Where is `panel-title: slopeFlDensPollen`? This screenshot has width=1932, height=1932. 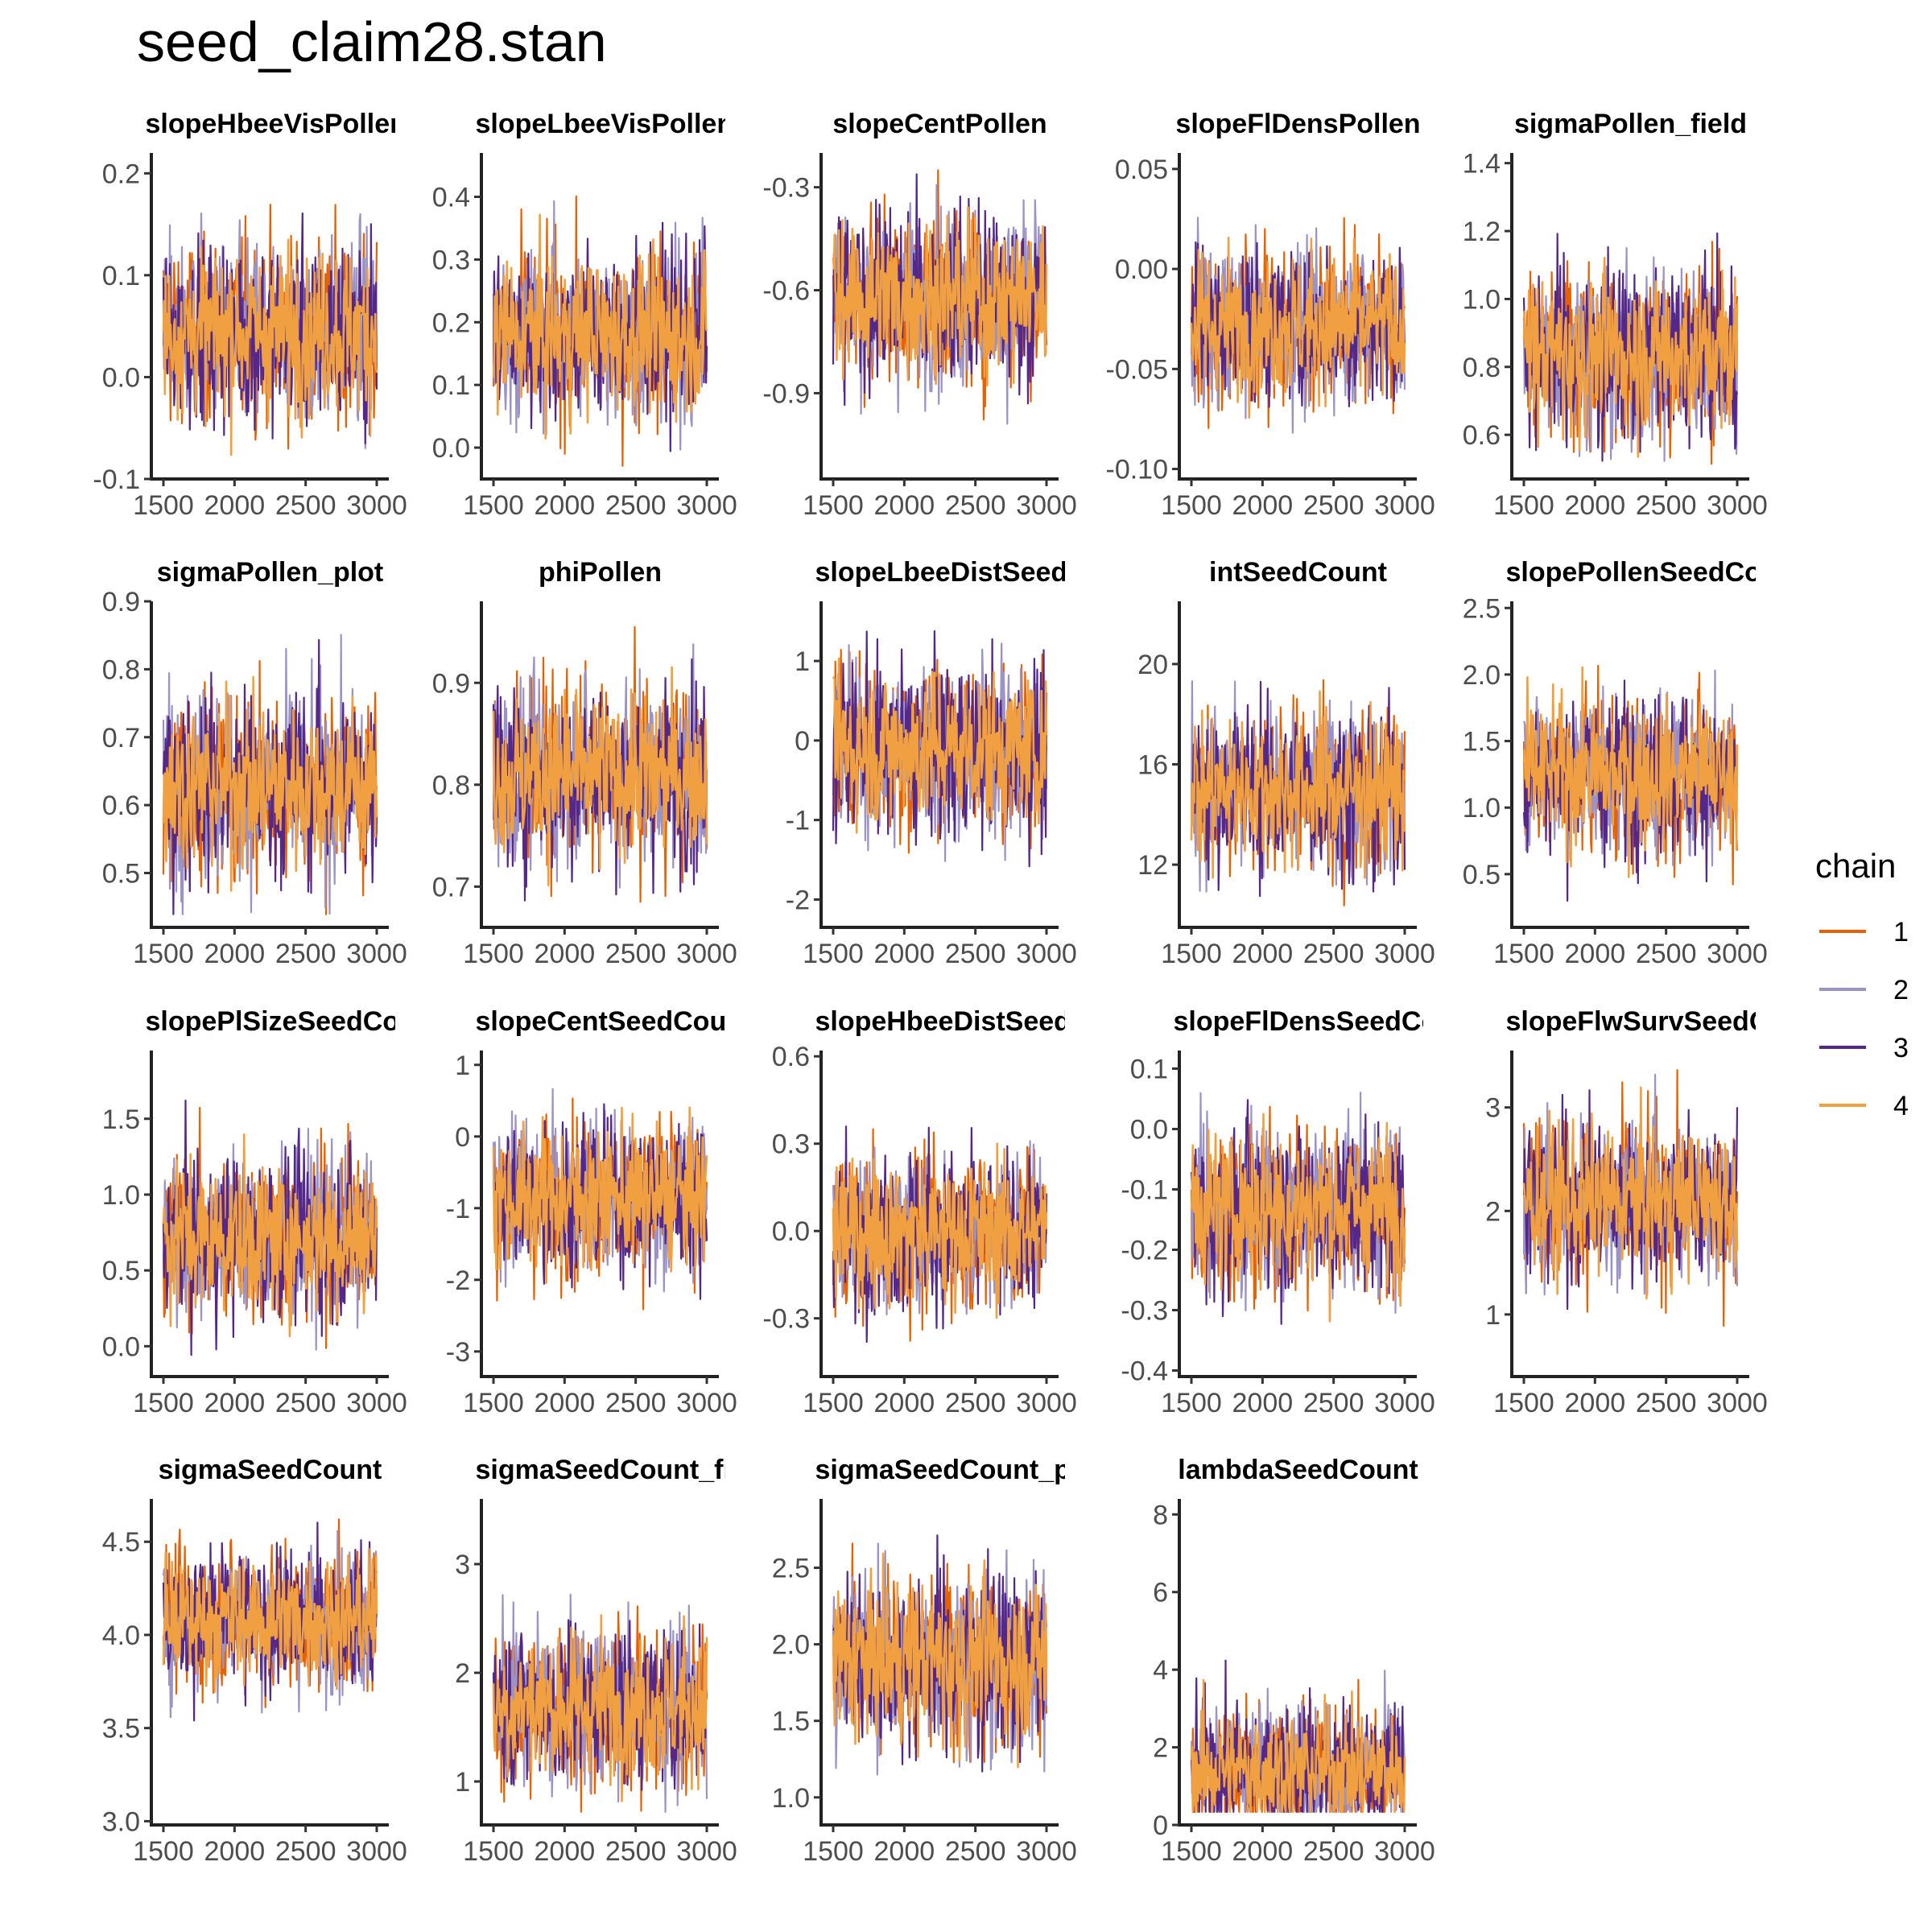
panel-title: slopeFlDensPollen is located at coordinates (1298, 124).